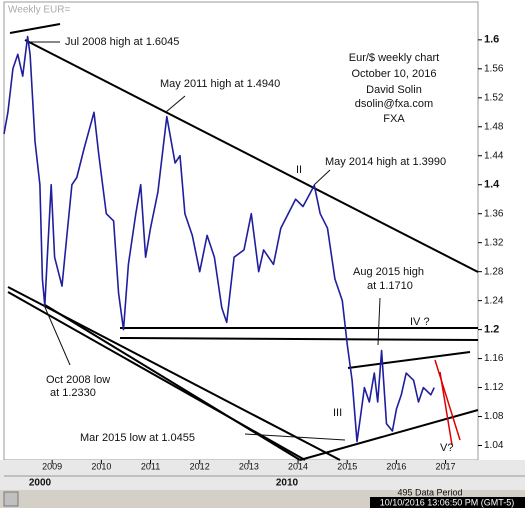 Image resolution: width=525 pixels, height=508 pixels. What do you see at coordinates (494, 300) in the screenshot?
I see `y-tick-label: 1.24` at bounding box center [494, 300].